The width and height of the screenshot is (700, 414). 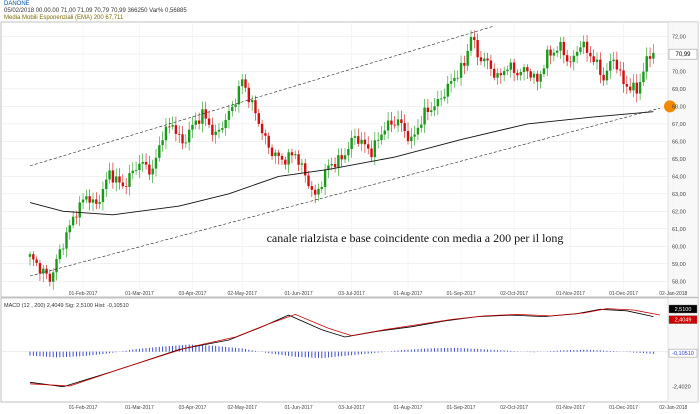 What do you see at coordinates (351, 408) in the screenshot?
I see `macd-x-tick-label: 03-Jul-2017` at bounding box center [351, 408].